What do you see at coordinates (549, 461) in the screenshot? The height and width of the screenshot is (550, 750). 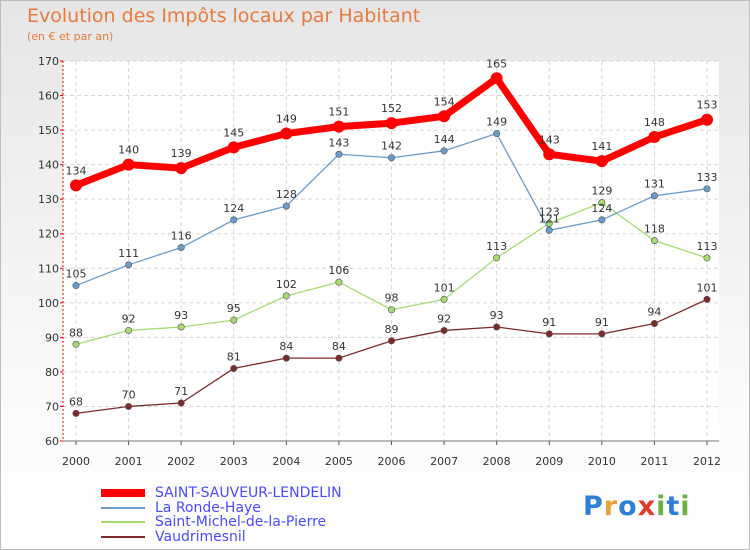 I see `x-tick-label: 2009` at bounding box center [549, 461].